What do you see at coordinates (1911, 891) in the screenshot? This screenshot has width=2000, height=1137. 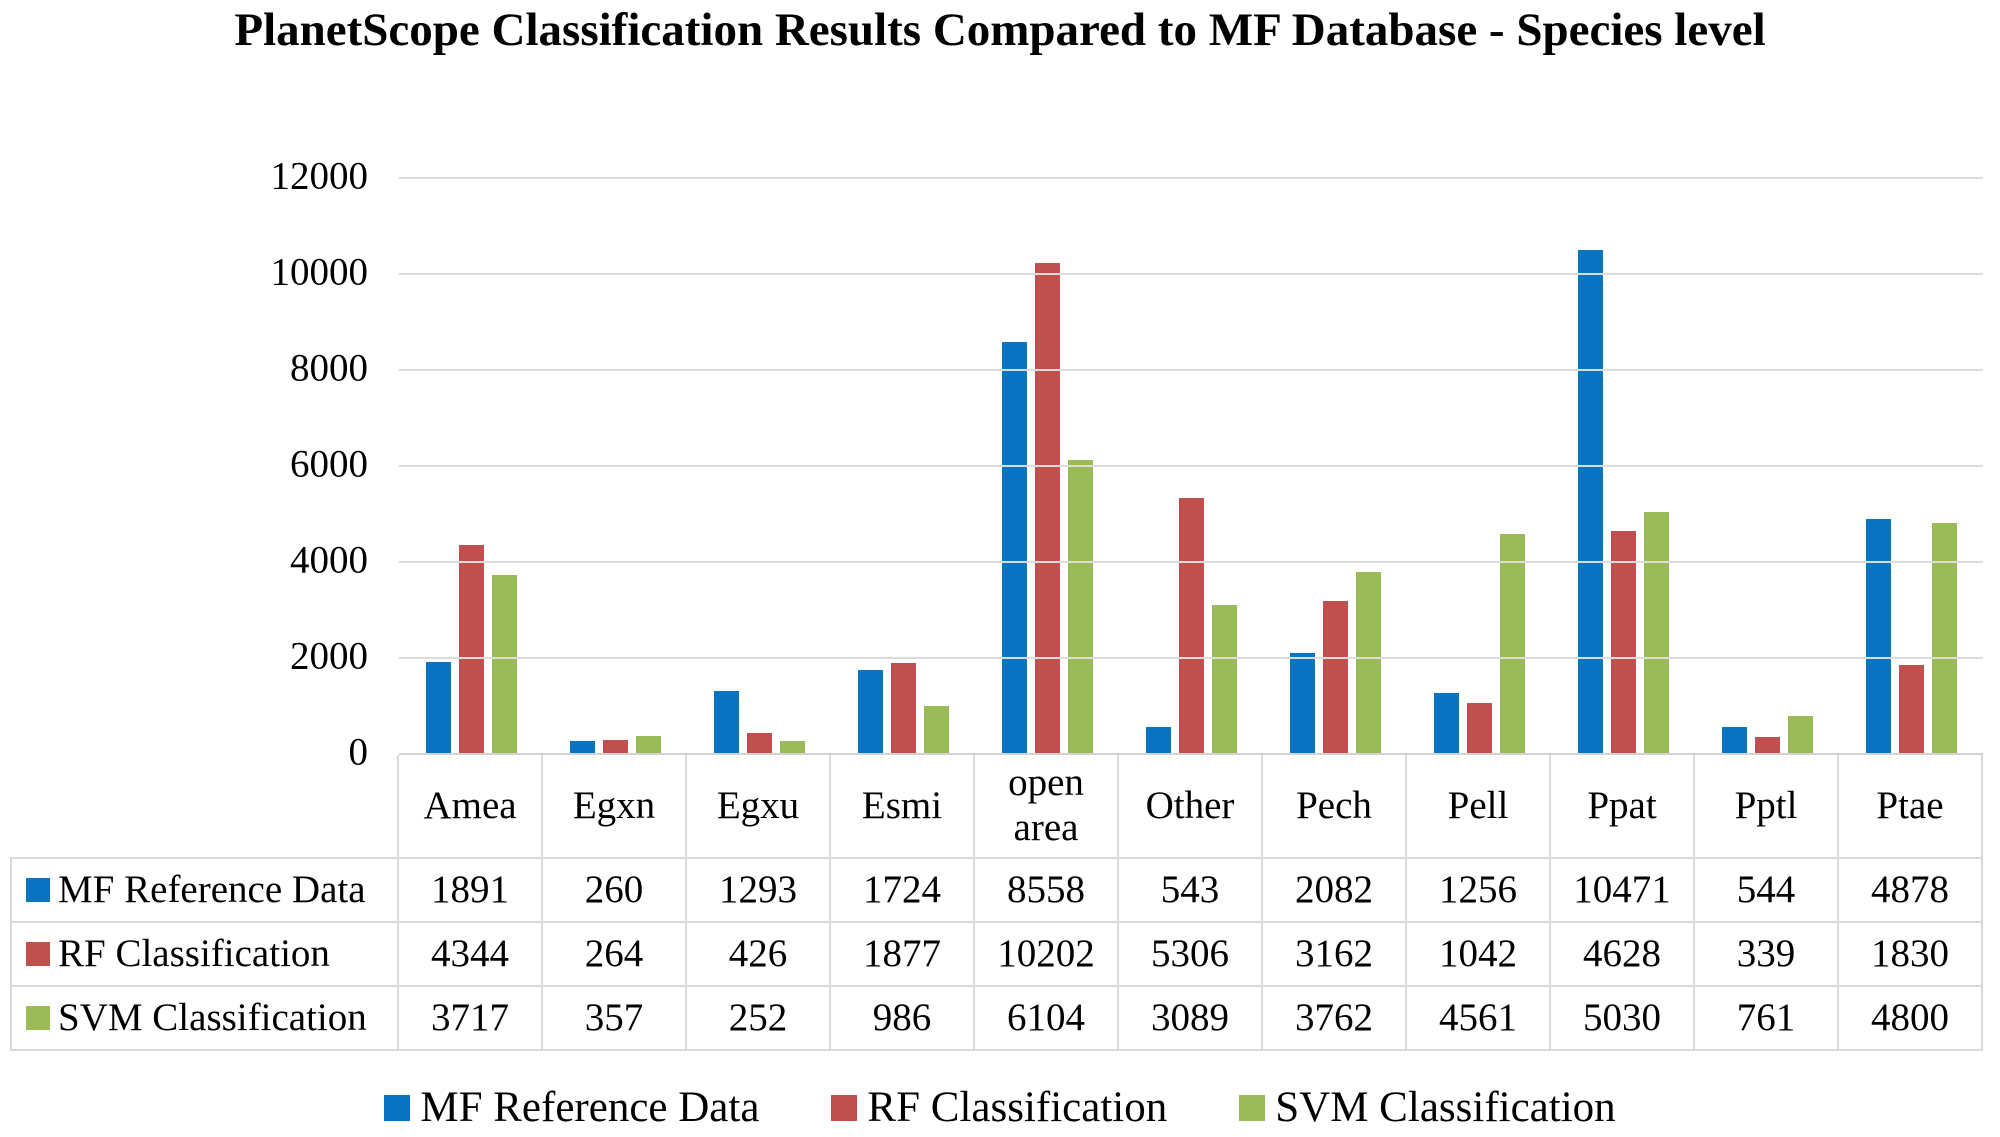 I see `table-value-cell: 4878` at bounding box center [1911, 891].